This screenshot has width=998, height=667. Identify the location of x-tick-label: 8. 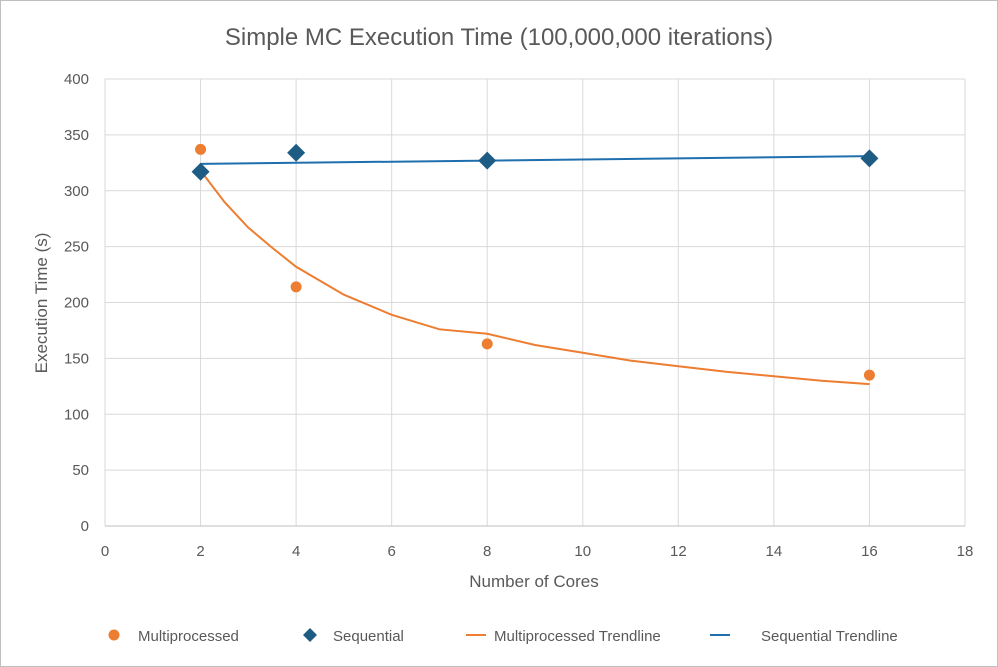
(487, 551).